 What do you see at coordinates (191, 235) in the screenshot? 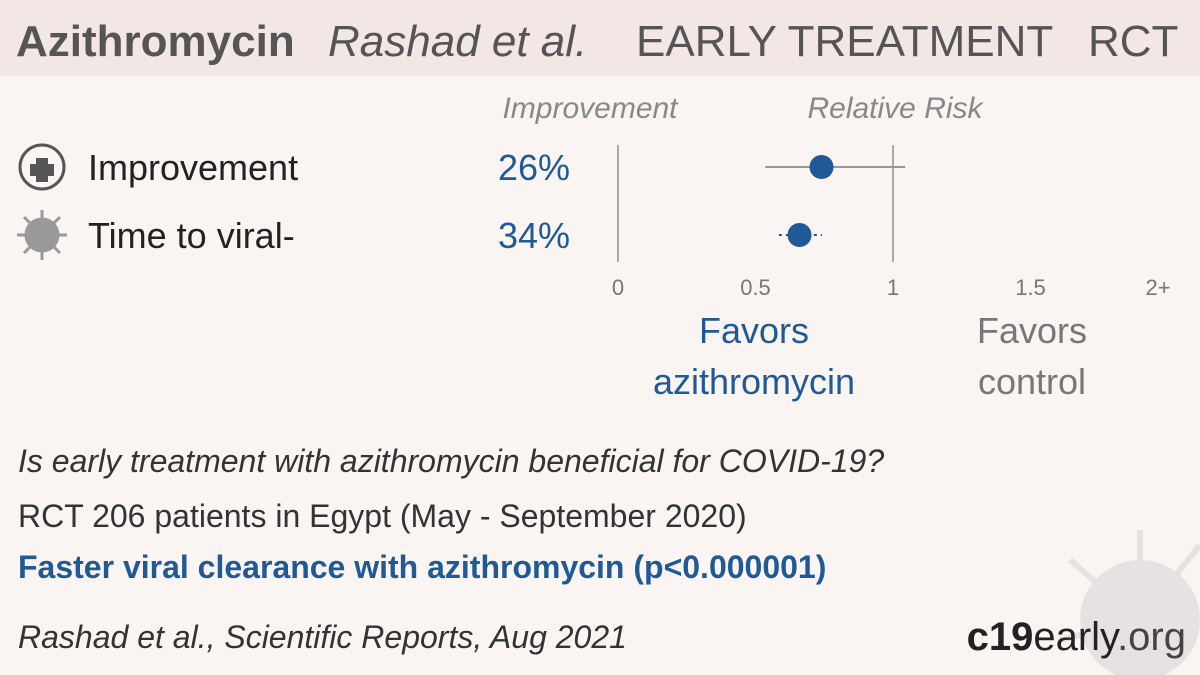
I see `row-label: Time to viral-` at bounding box center [191, 235].